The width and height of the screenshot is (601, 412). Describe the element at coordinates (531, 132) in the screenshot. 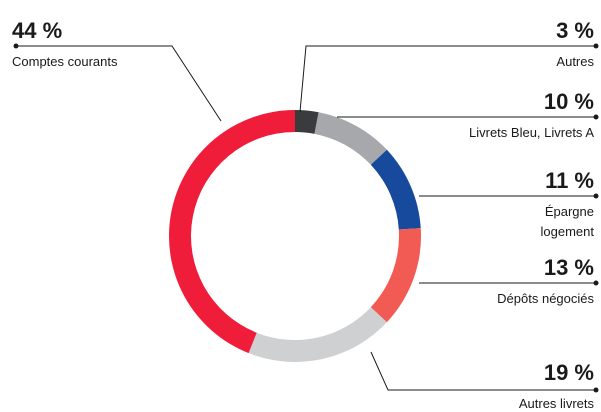

I see `category-label-livrets-bleu-livrets-a: Livrets Bleu, Livrets A` at that location.